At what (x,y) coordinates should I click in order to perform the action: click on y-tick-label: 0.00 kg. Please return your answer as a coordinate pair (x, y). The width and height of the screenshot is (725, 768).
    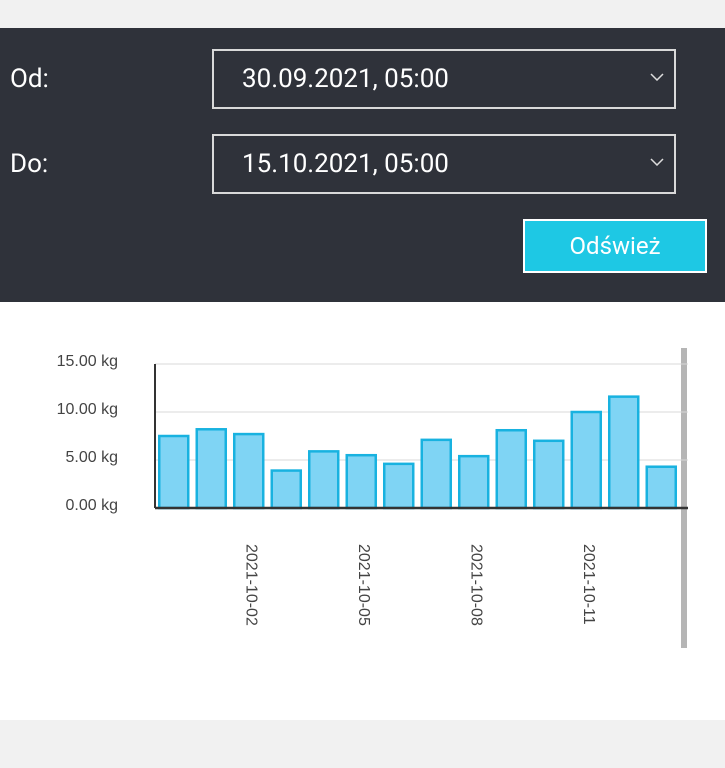
    Looking at the image, I should click on (92, 505).